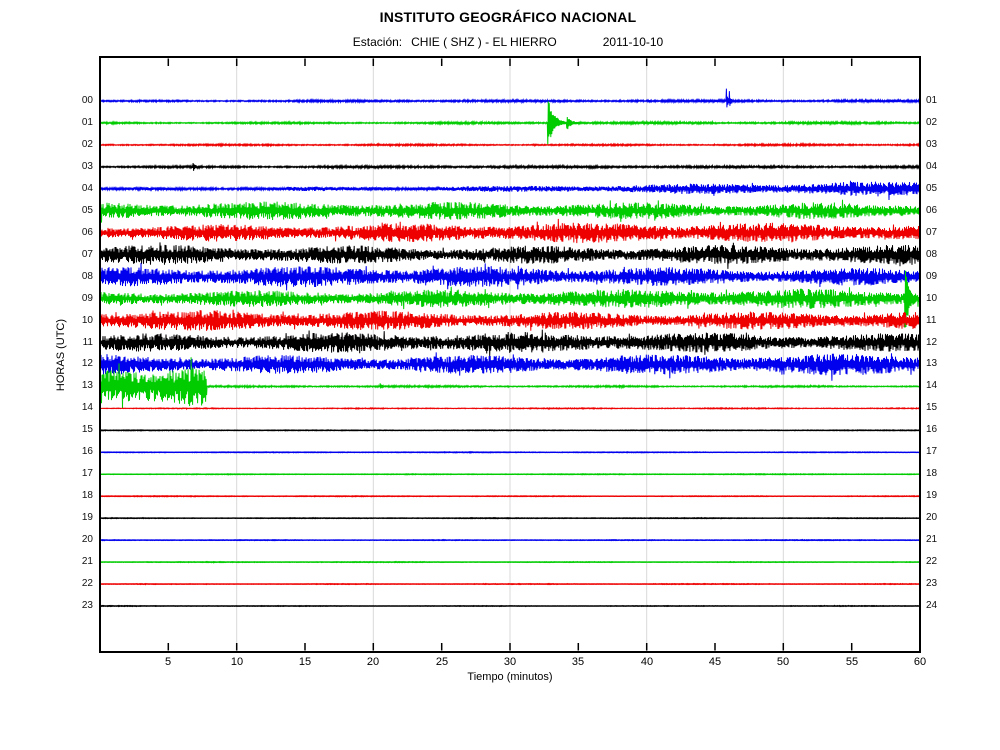  I want to click on hour-label-left-21: 21, so click(87, 561).